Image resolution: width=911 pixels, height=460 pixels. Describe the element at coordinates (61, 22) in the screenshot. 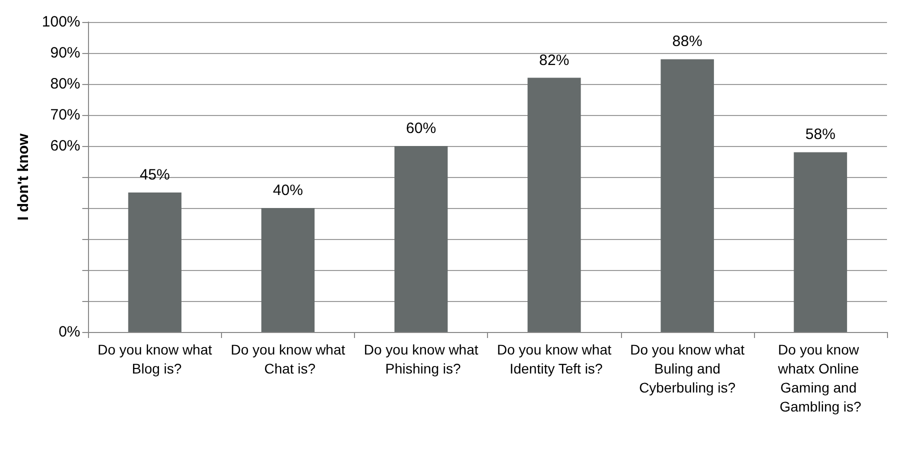

I see `y-tick-label: 100%` at that location.